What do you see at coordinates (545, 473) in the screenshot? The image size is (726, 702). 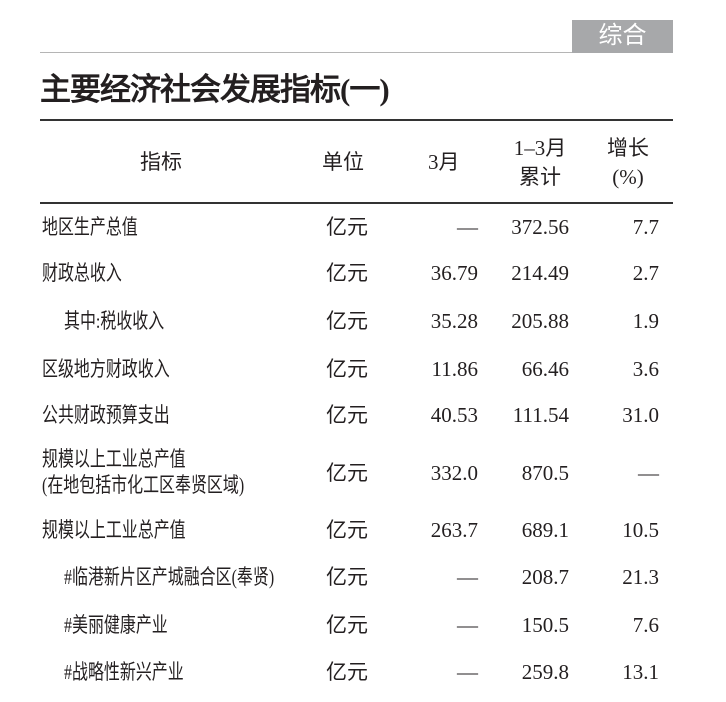 I see `cumulative-value: 870.5` at bounding box center [545, 473].